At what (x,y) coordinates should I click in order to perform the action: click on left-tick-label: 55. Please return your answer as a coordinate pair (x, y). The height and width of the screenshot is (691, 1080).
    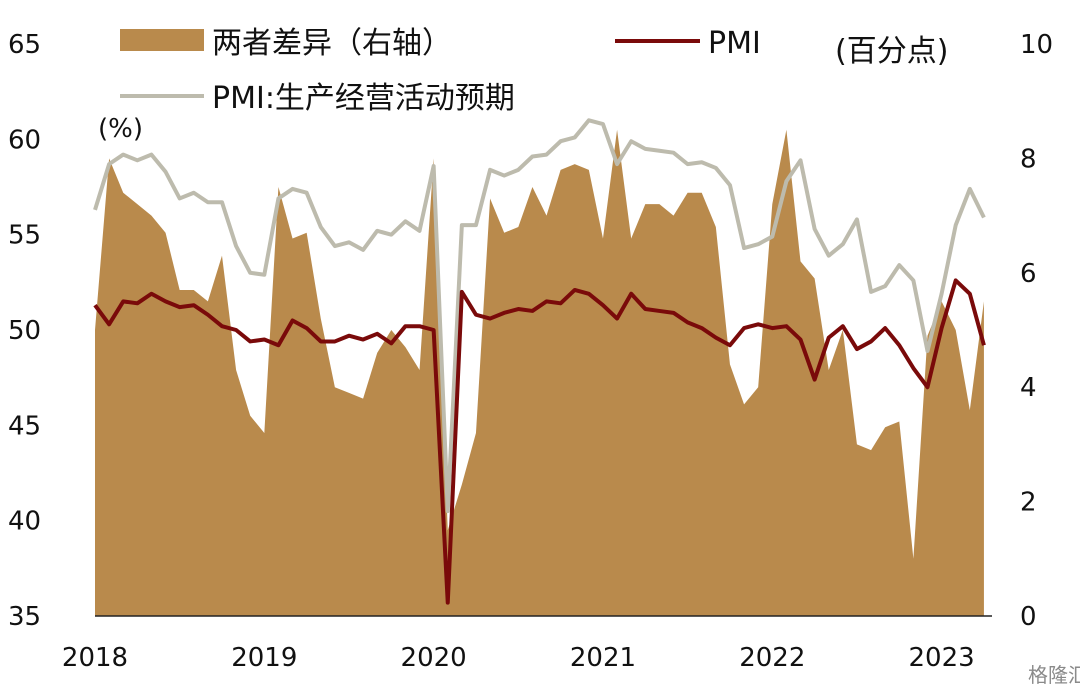
    Looking at the image, I should click on (24, 236).